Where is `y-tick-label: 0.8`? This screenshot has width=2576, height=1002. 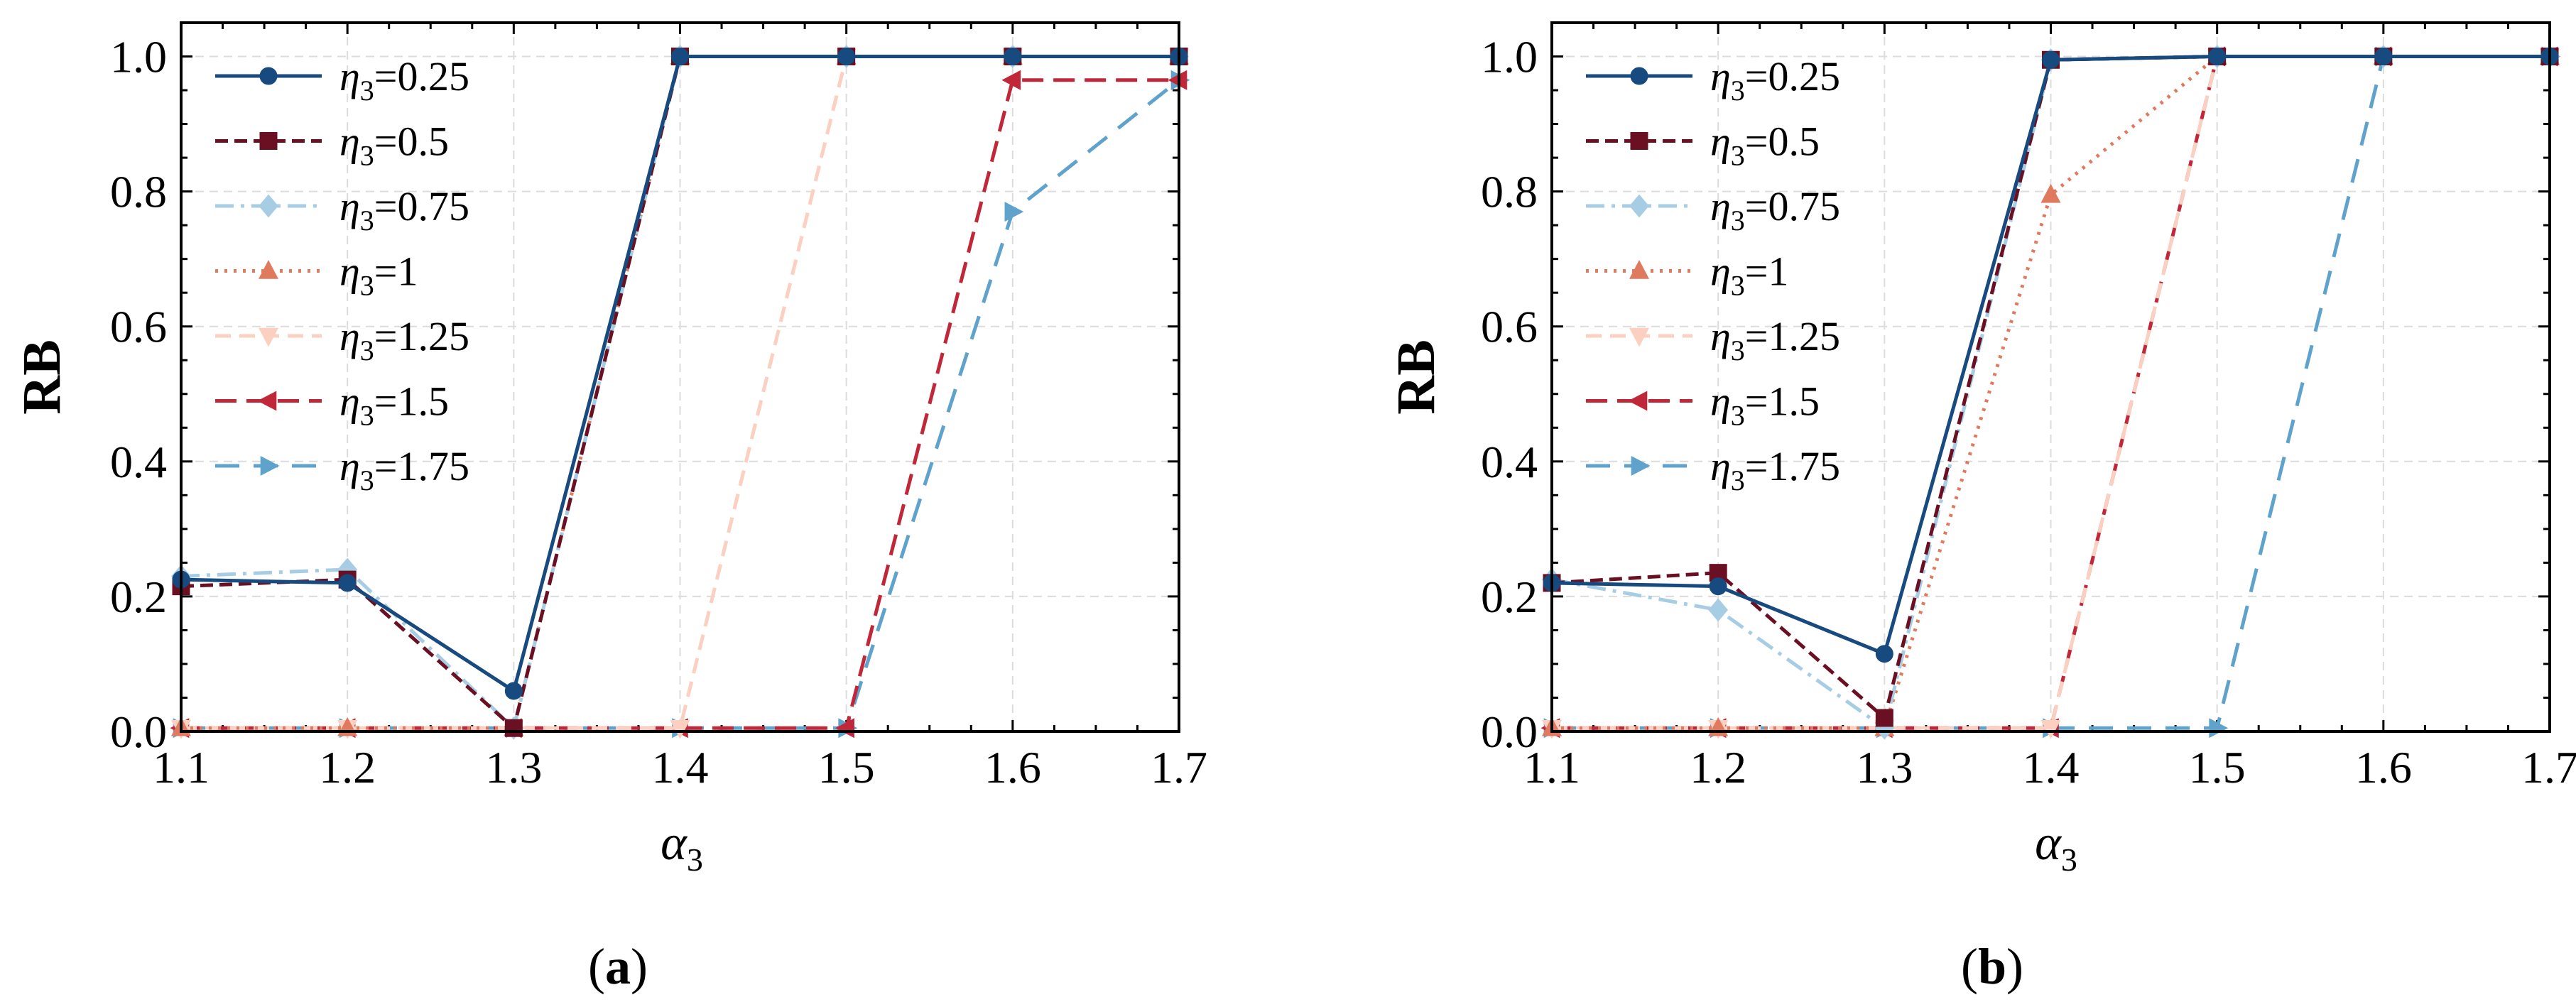 y-tick-label: 0.8 is located at coordinates (138, 192).